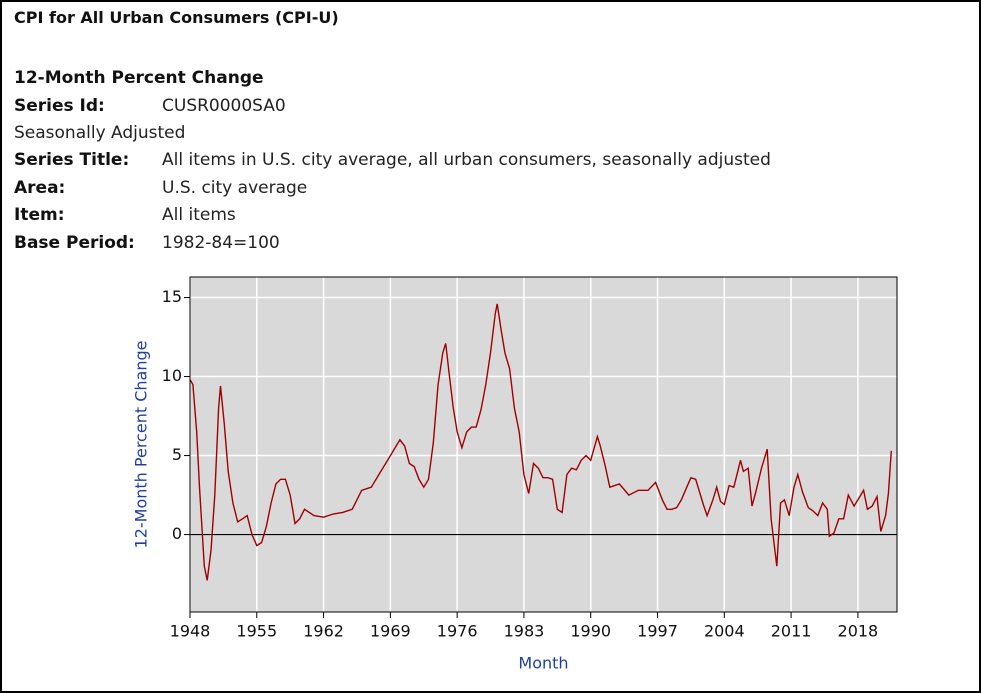 This screenshot has height=693, width=981. I want to click on y-tick-label: 0, so click(177, 533).